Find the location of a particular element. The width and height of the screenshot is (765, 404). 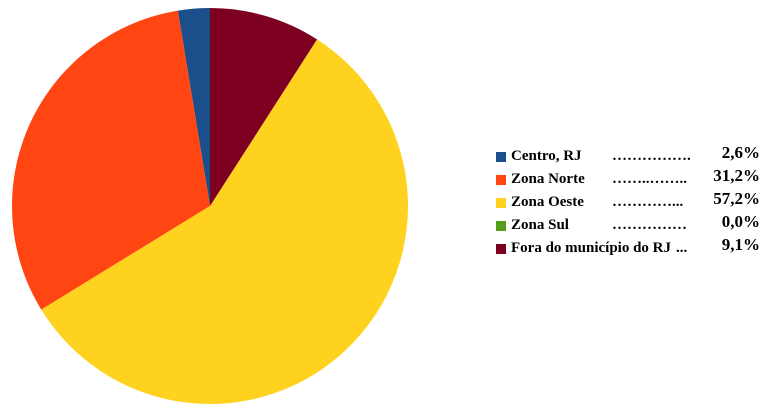

legend-name: Zona Sul is located at coordinates (540, 225).